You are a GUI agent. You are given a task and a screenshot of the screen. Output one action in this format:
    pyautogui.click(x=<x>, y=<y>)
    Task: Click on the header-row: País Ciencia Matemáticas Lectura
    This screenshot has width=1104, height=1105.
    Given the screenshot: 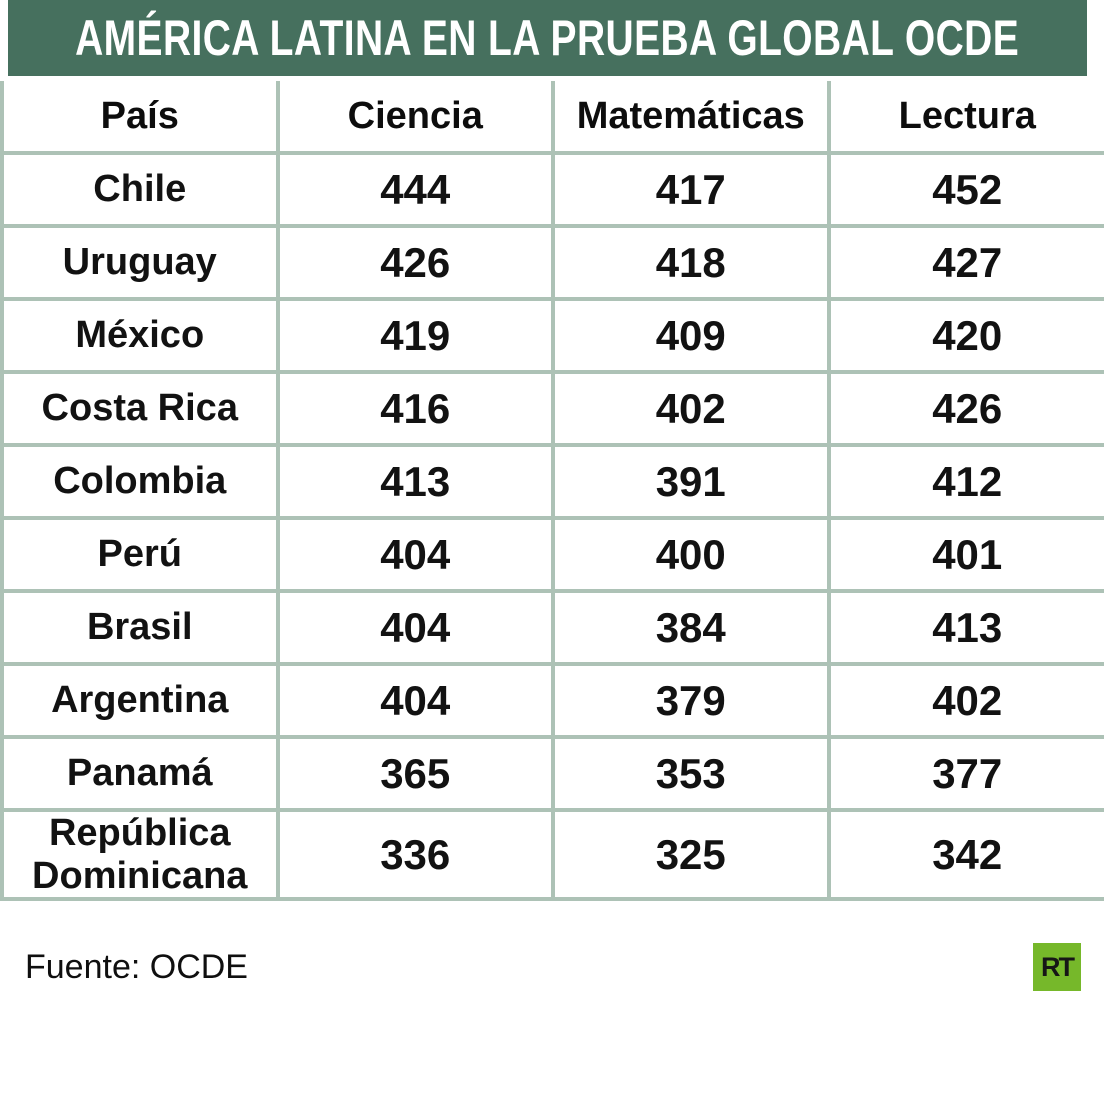 What is the action you would take?
    pyautogui.click(x=552, y=118)
    